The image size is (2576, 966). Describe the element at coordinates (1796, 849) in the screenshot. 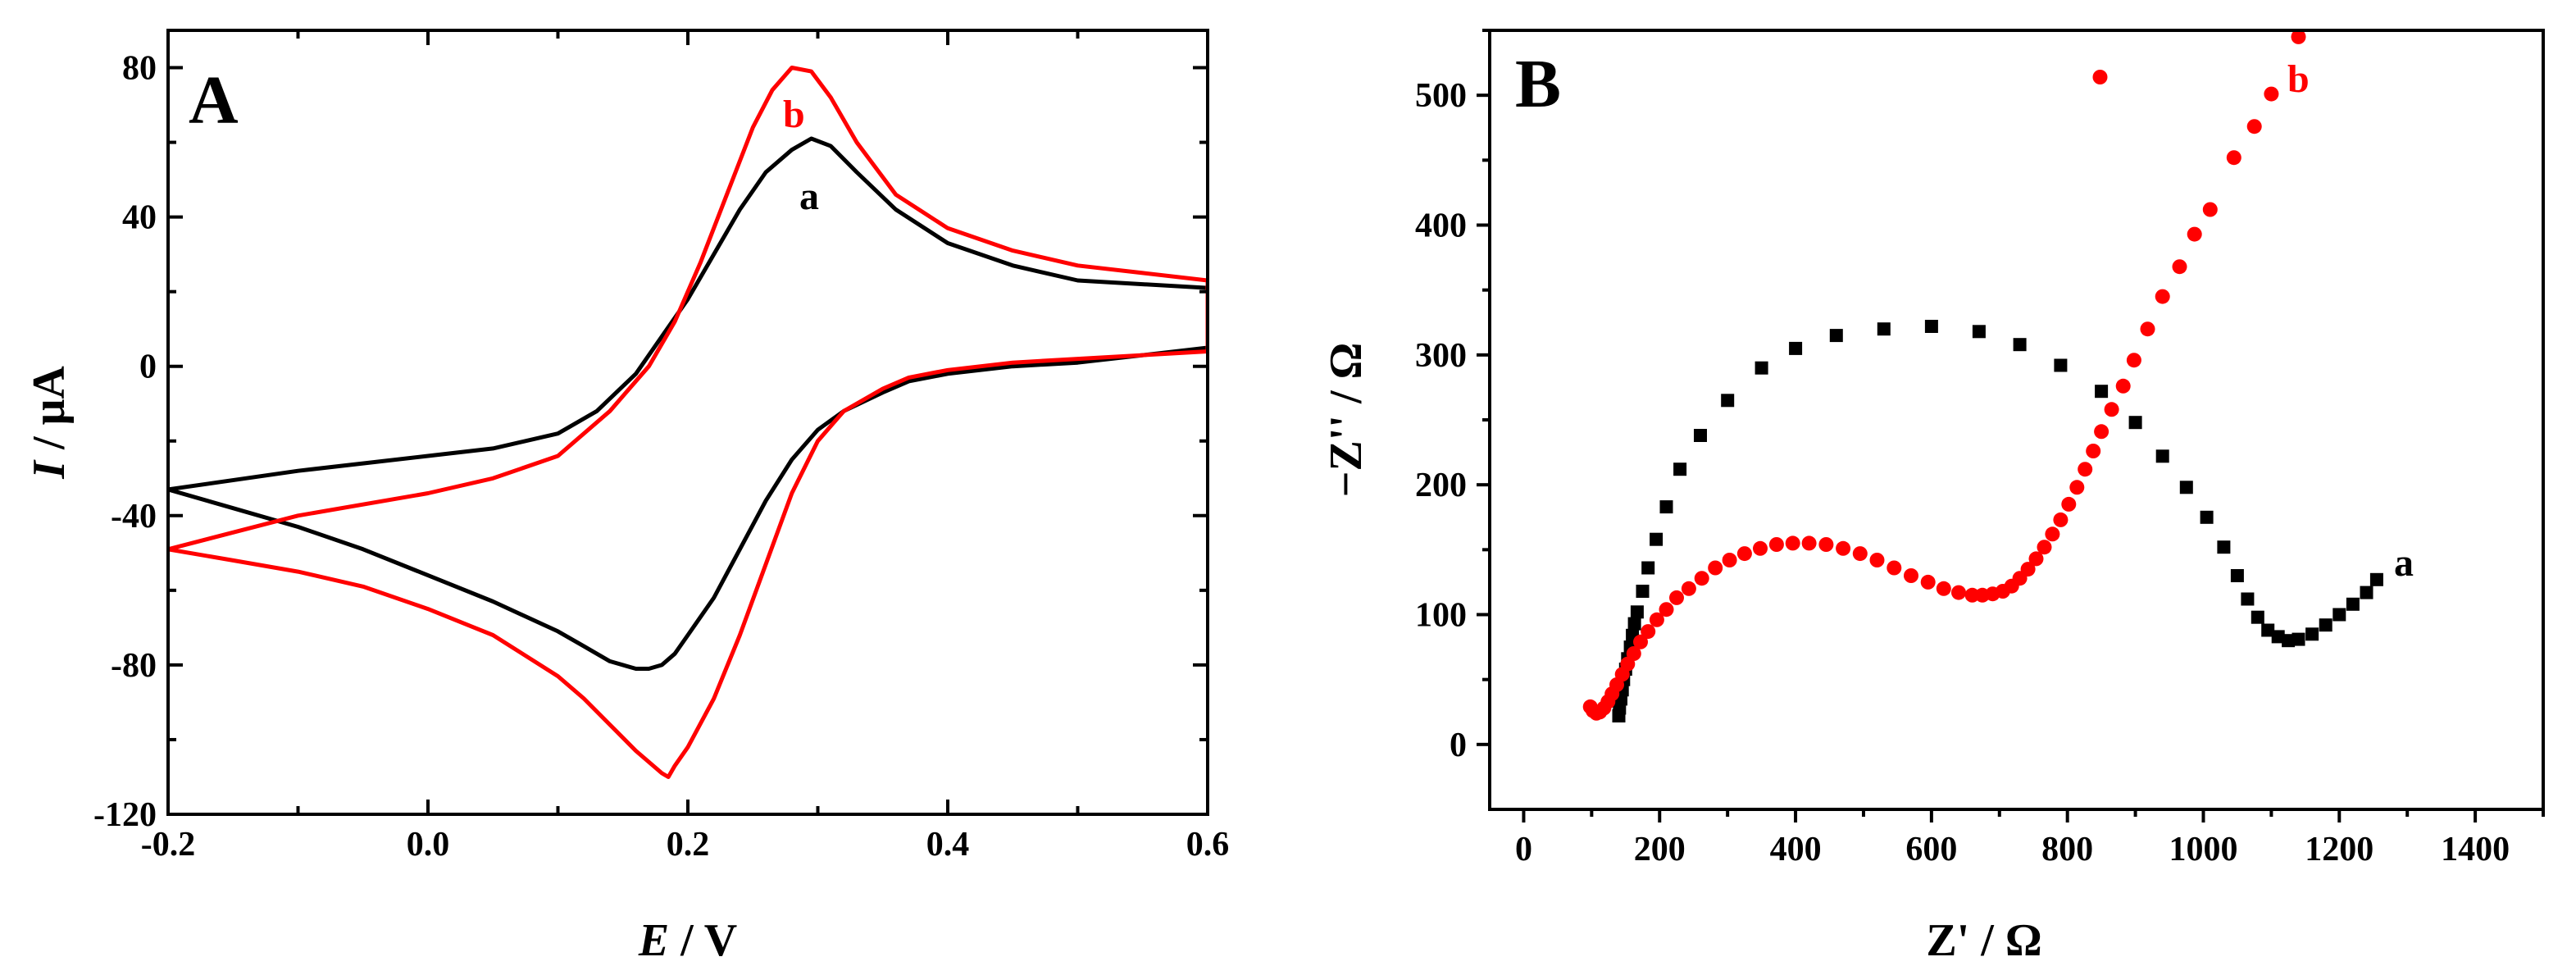

I see `panel-b-x-tick-label: 400` at that location.